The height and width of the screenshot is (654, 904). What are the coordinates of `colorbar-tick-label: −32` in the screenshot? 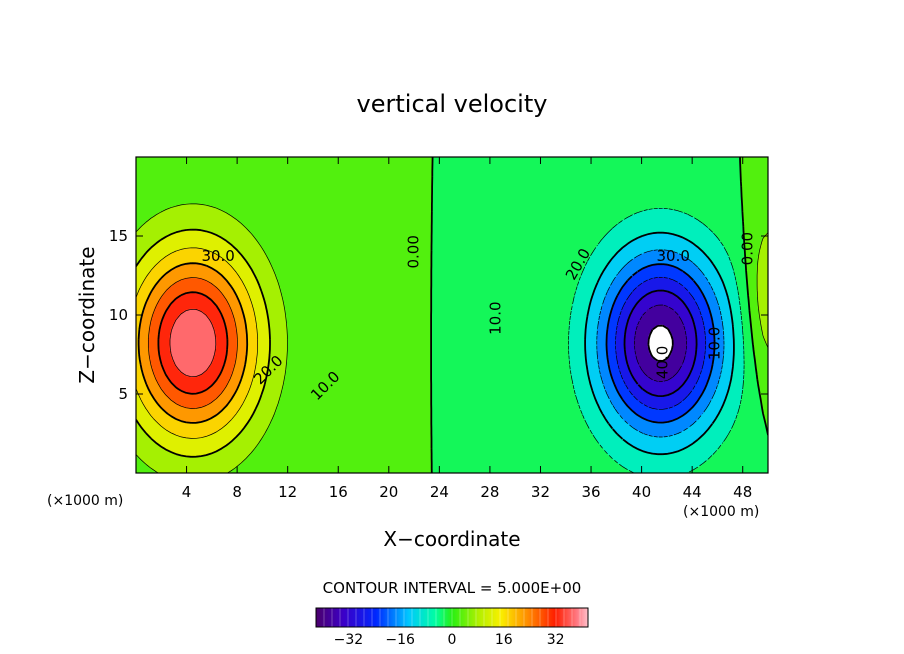 It's located at (349, 640).